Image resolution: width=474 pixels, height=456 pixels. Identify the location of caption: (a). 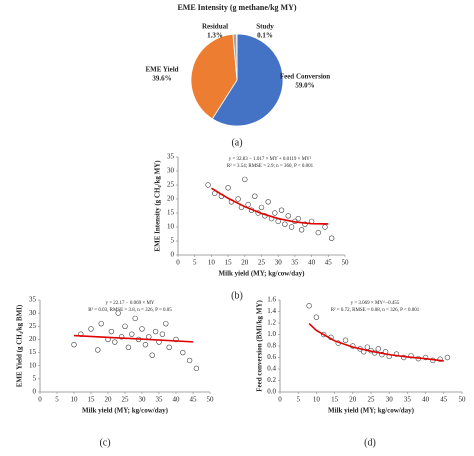
(236, 142).